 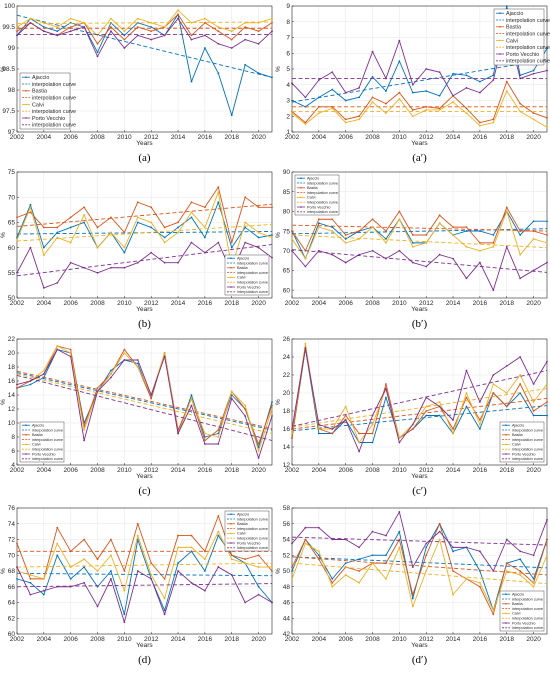 What do you see at coordinates (247, 531) in the screenshot?
I see `legend-box` at bounding box center [247, 531].